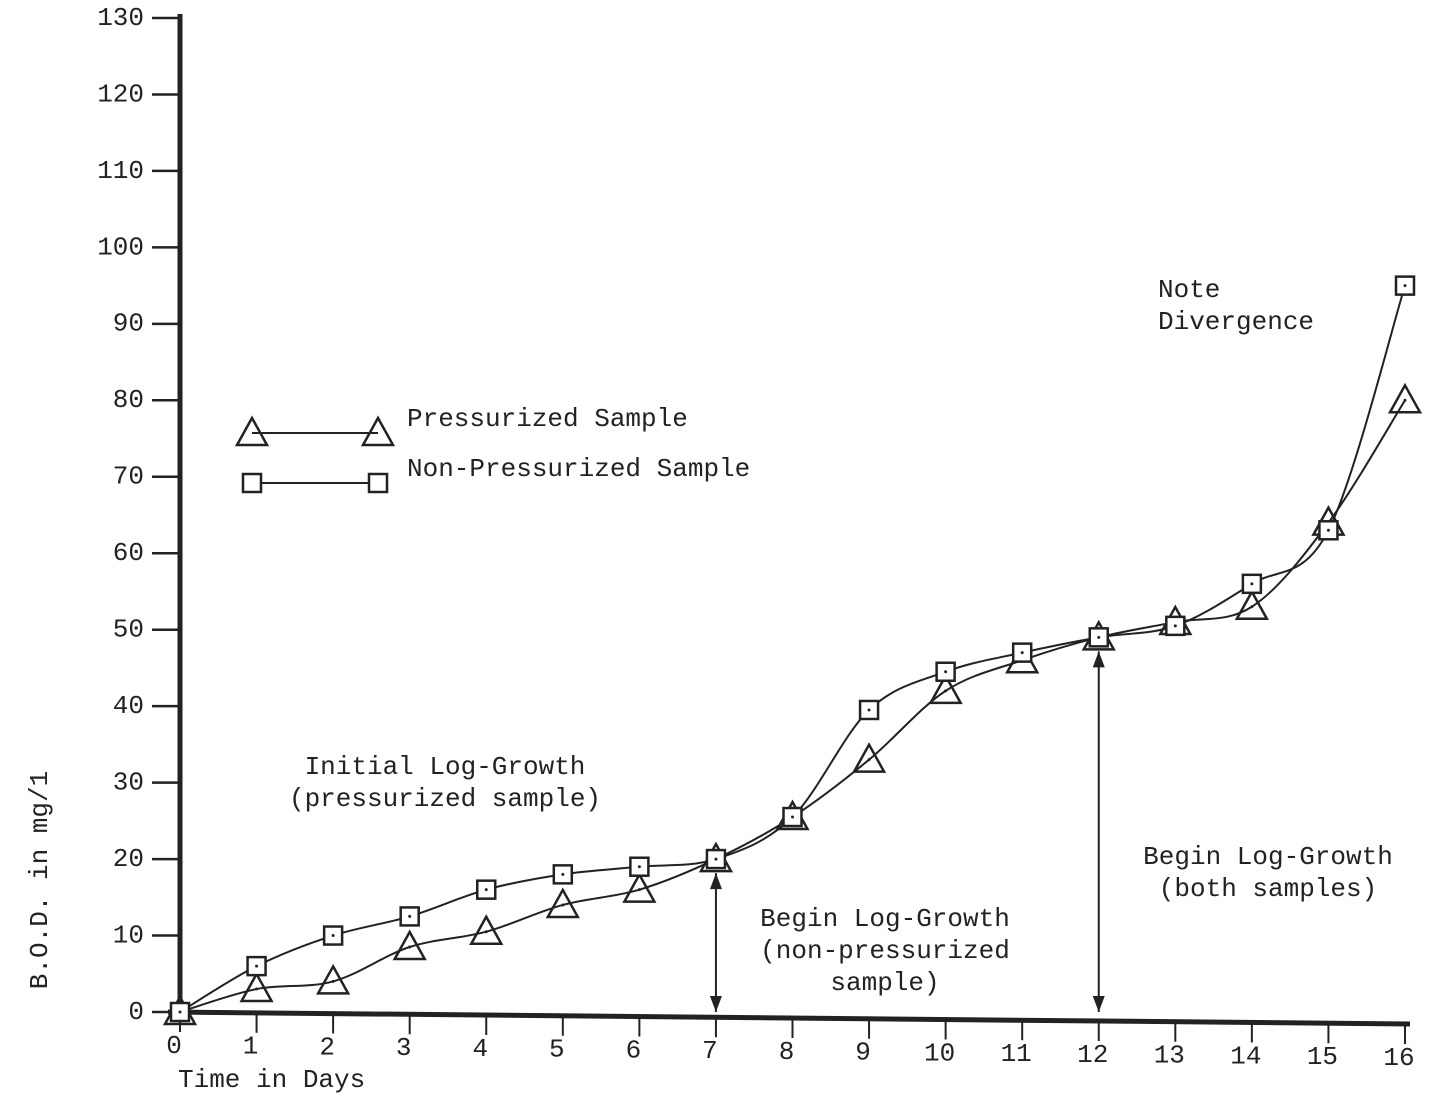  What do you see at coordinates (128, 782) in the screenshot?
I see `y-tick-label: 30` at bounding box center [128, 782].